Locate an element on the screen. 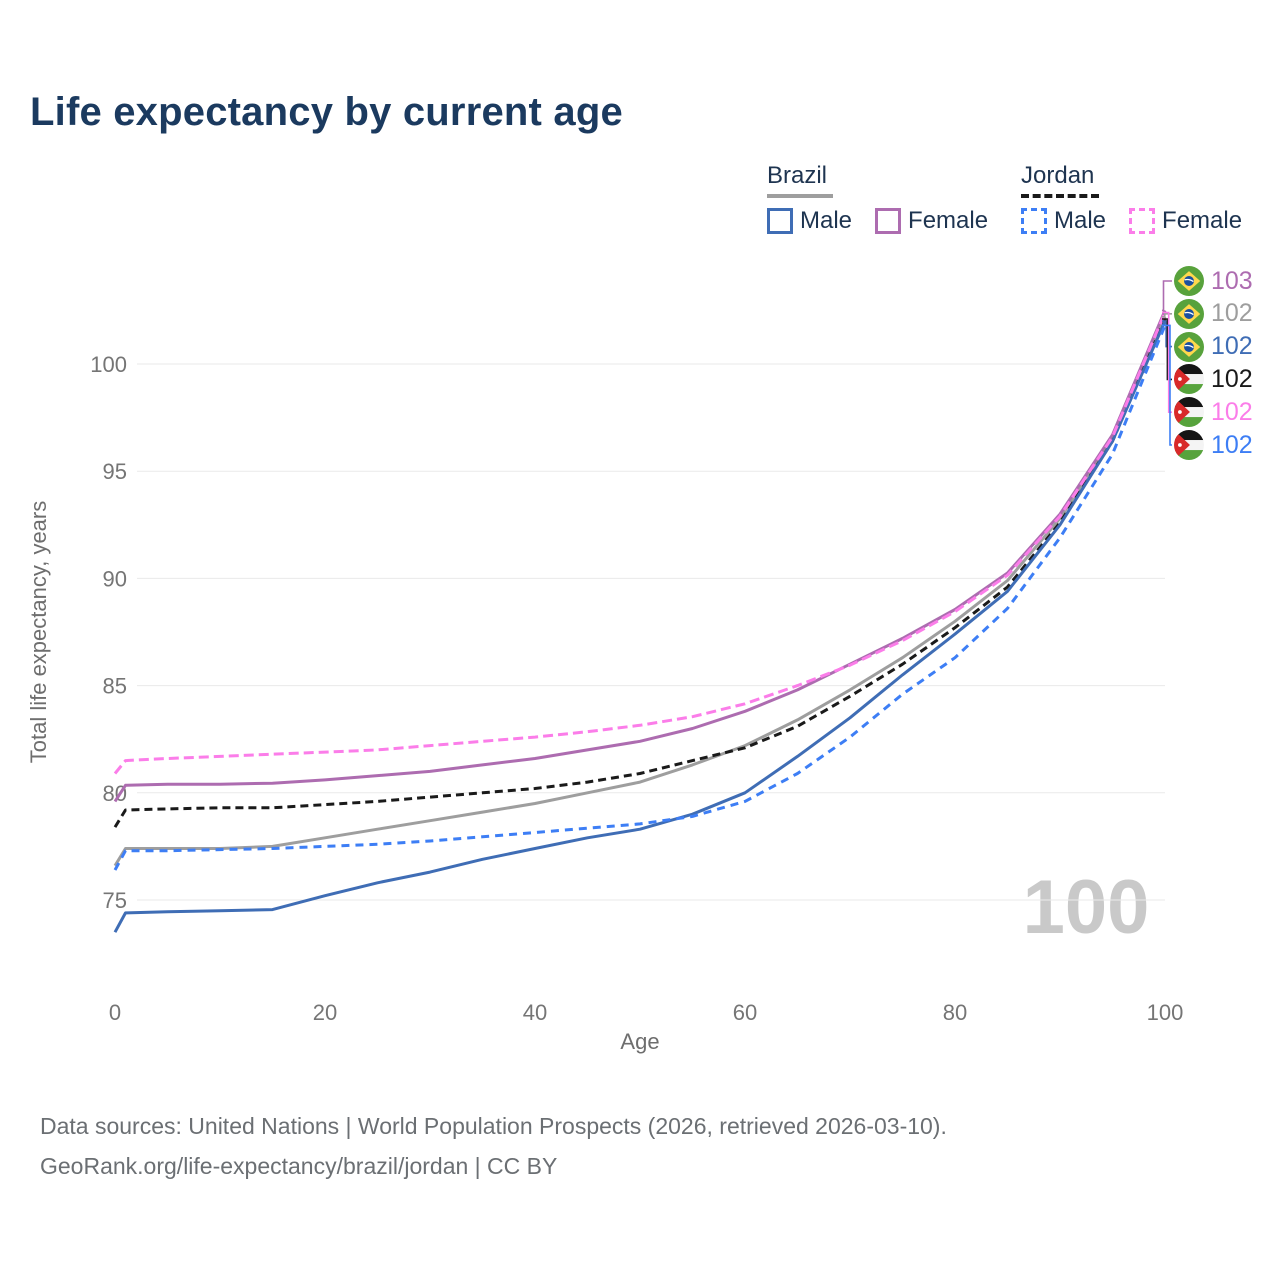  x-tick-label-100: 100 is located at coordinates (1165, 1012).